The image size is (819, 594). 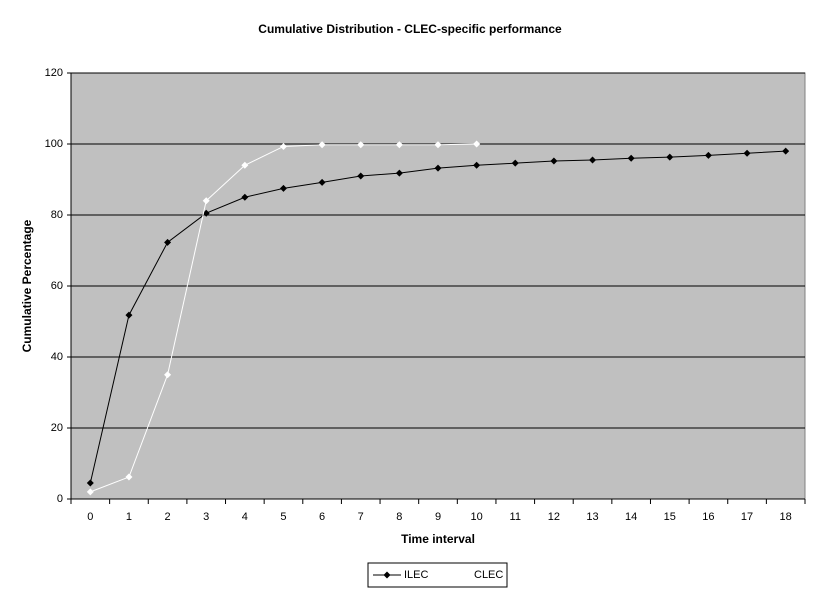 What do you see at coordinates (747, 517) in the screenshot?
I see `x-tick-label: 17` at bounding box center [747, 517].